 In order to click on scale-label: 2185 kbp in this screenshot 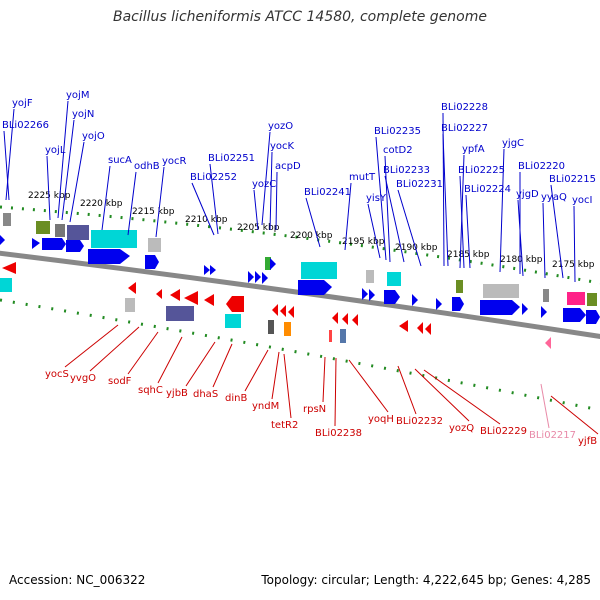, I will do `click(468, 255)`.